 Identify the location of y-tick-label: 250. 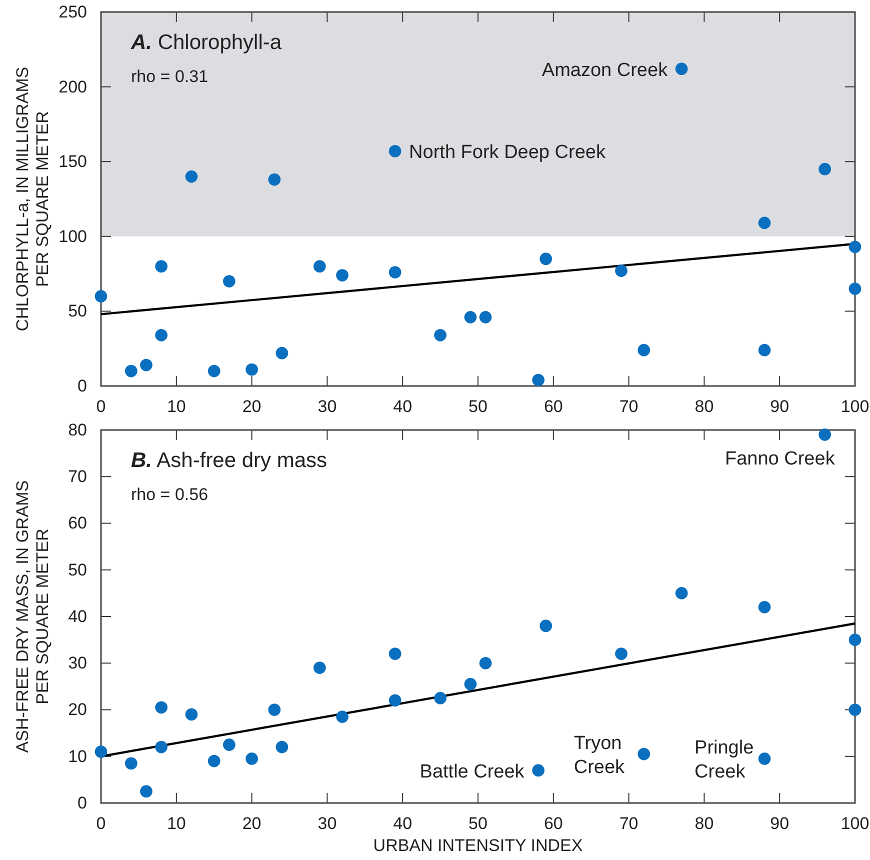
(72, 12).